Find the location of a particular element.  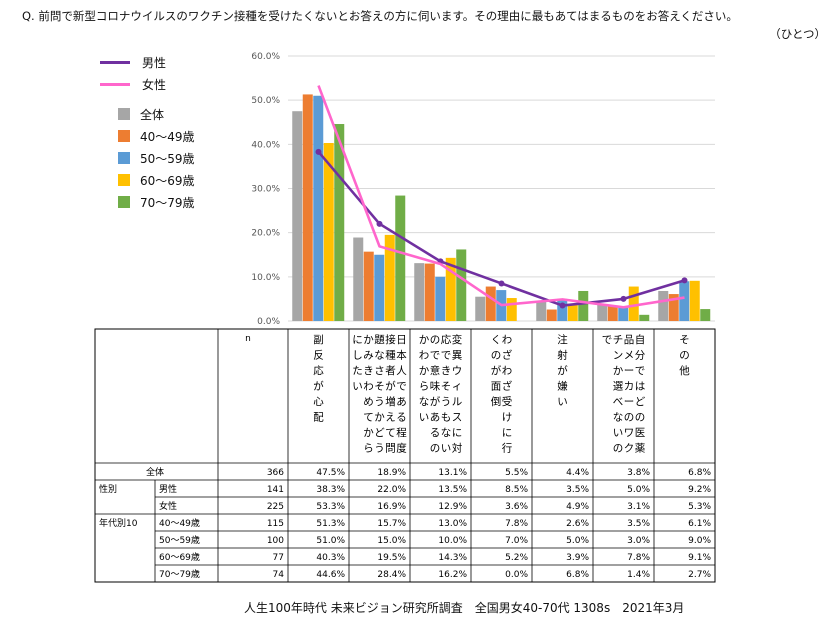

category-header-char: き is located at coordinates (368, 371).